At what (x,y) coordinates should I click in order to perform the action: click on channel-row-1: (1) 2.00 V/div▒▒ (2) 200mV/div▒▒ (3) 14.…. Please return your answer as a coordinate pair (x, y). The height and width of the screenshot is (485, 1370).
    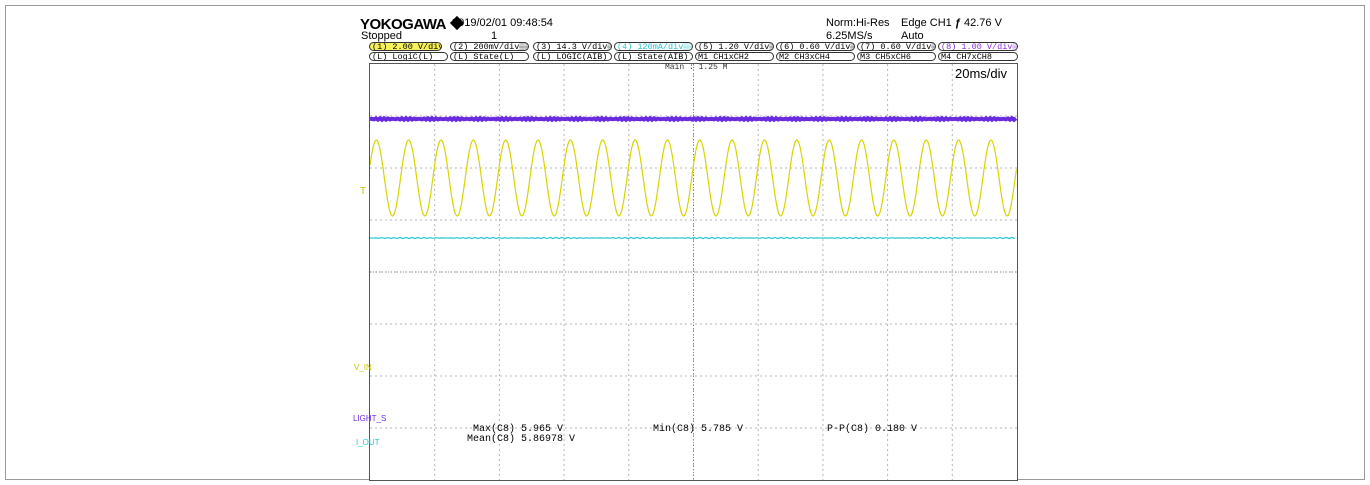
    Looking at the image, I should click on (693, 47).